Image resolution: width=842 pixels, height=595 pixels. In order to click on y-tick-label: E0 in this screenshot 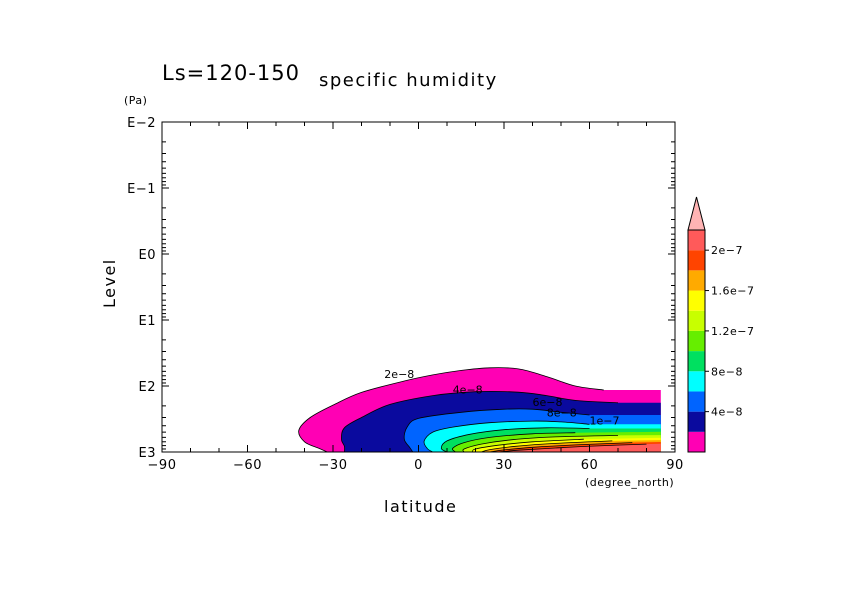, I will do `click(148, 255)`.